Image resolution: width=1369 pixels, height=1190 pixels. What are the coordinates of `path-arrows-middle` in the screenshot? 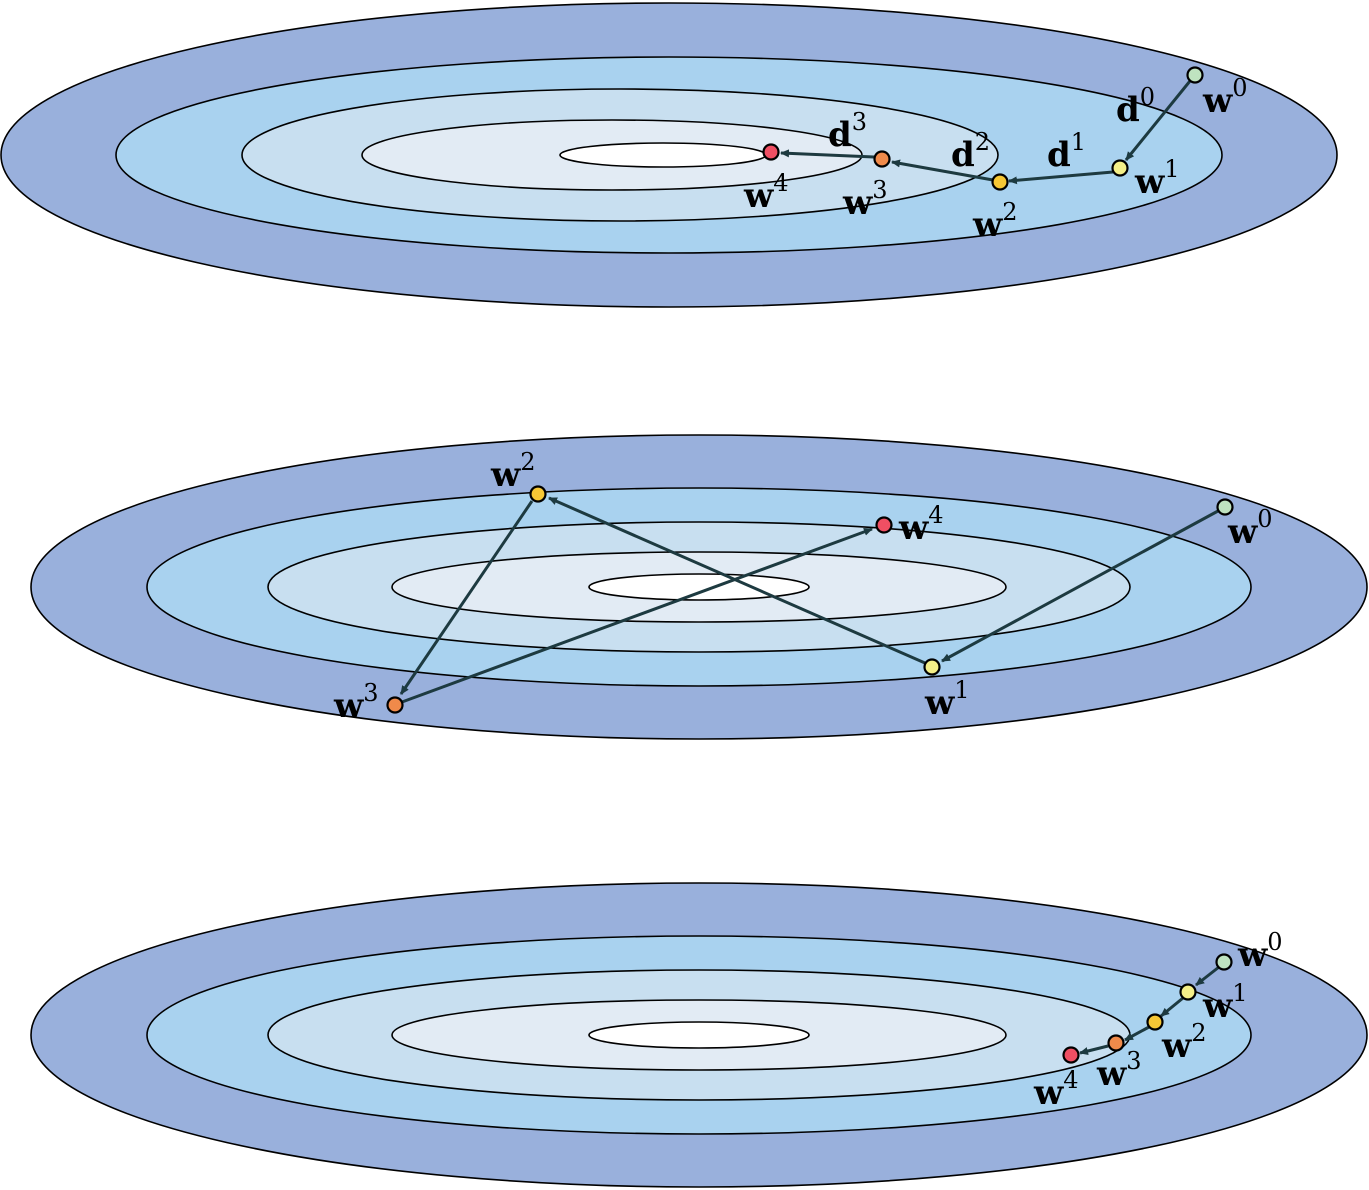 It's located at (809, 600).